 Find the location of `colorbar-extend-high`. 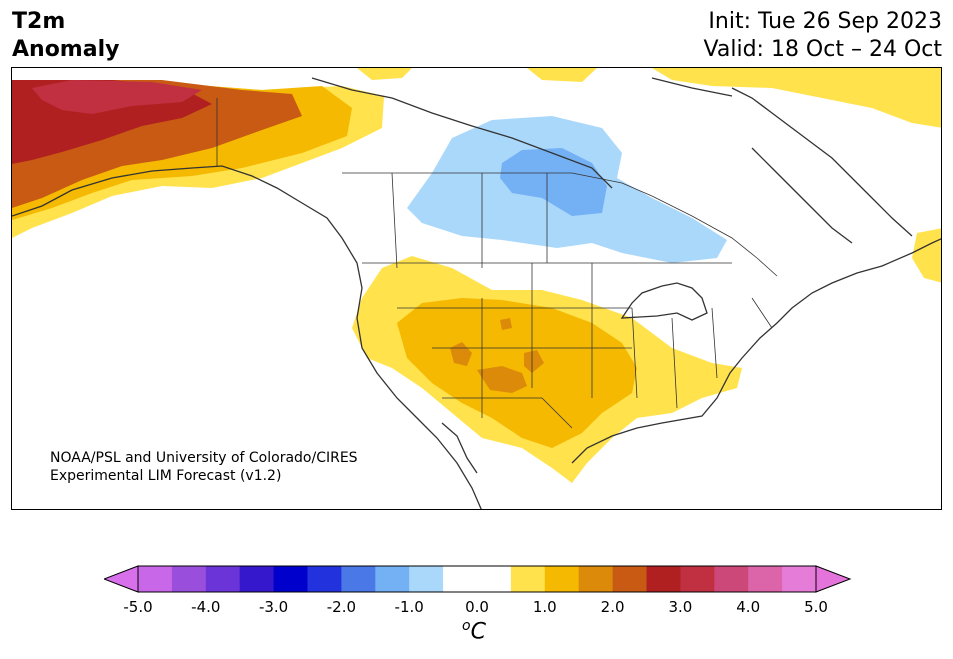

colorbar-extend-high is located at coordinates (833, 579).